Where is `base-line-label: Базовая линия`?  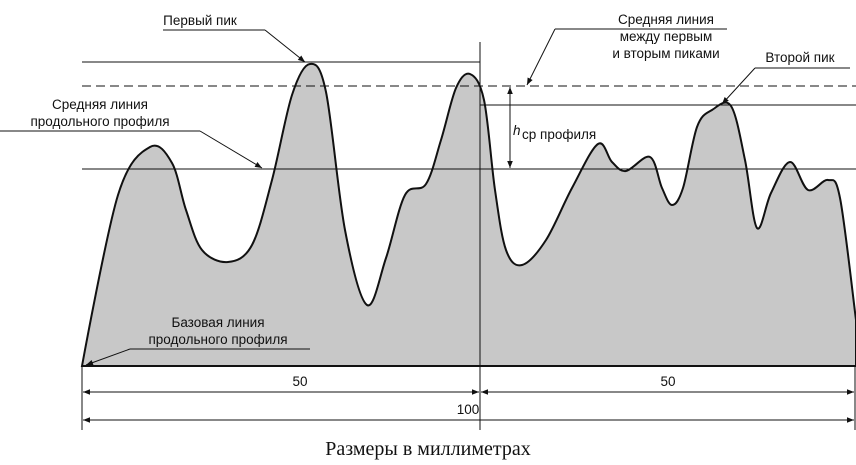
base-line-label: Базовая линия is located at coordinates (217, 322).